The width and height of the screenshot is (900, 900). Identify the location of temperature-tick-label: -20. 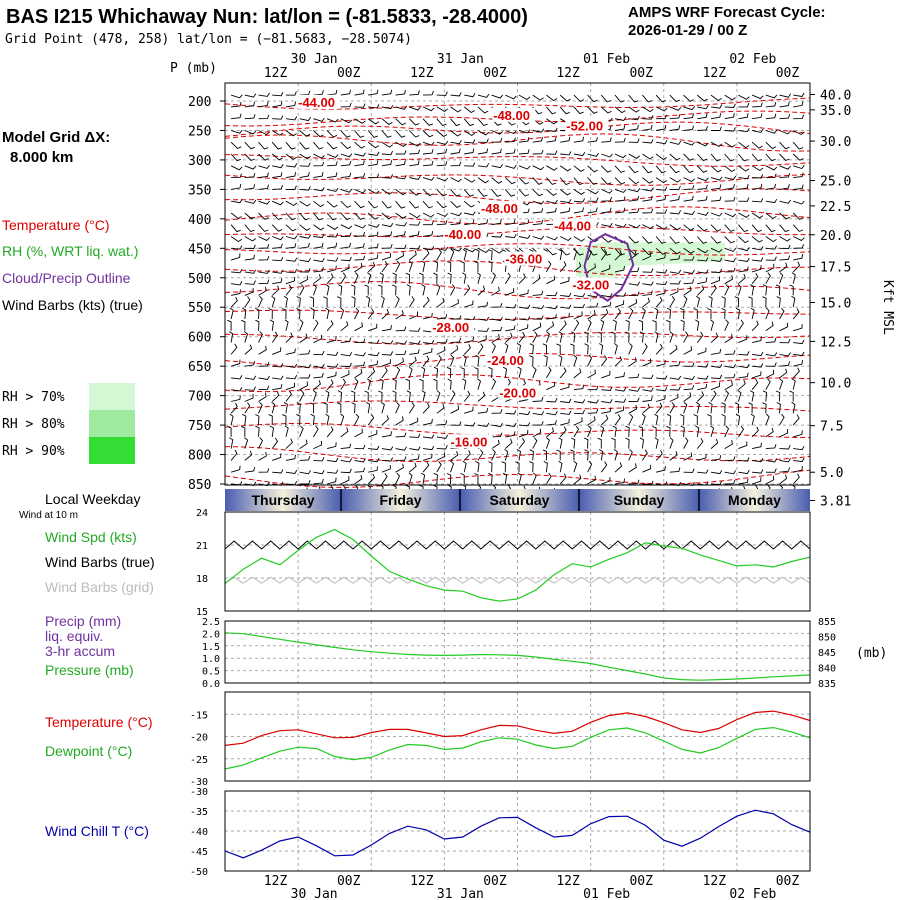
(199, 738).